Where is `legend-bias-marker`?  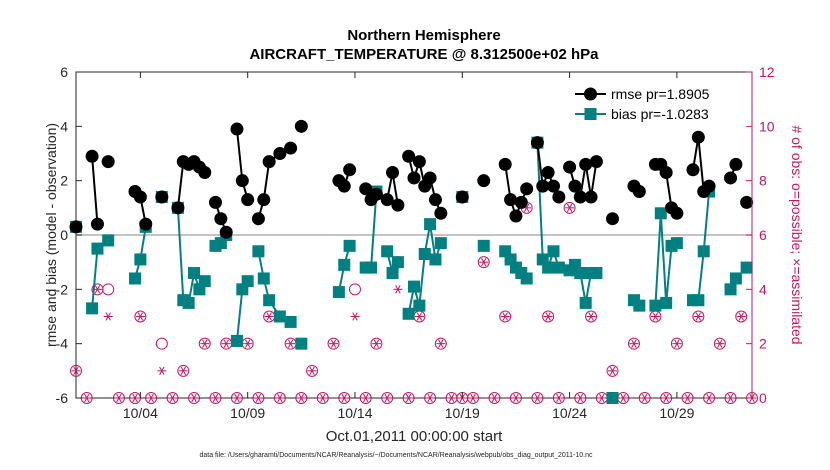
legend-bias-marker is located at coordinates (590, 114).